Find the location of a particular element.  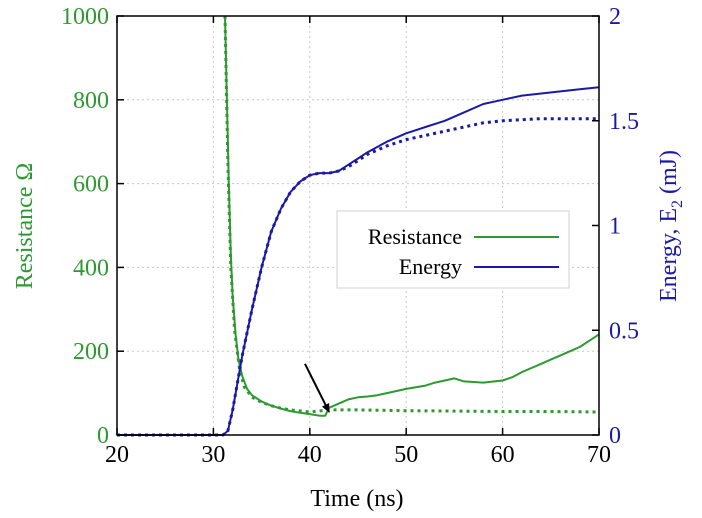

annotation-arrow is located at coordinates (317, 388).